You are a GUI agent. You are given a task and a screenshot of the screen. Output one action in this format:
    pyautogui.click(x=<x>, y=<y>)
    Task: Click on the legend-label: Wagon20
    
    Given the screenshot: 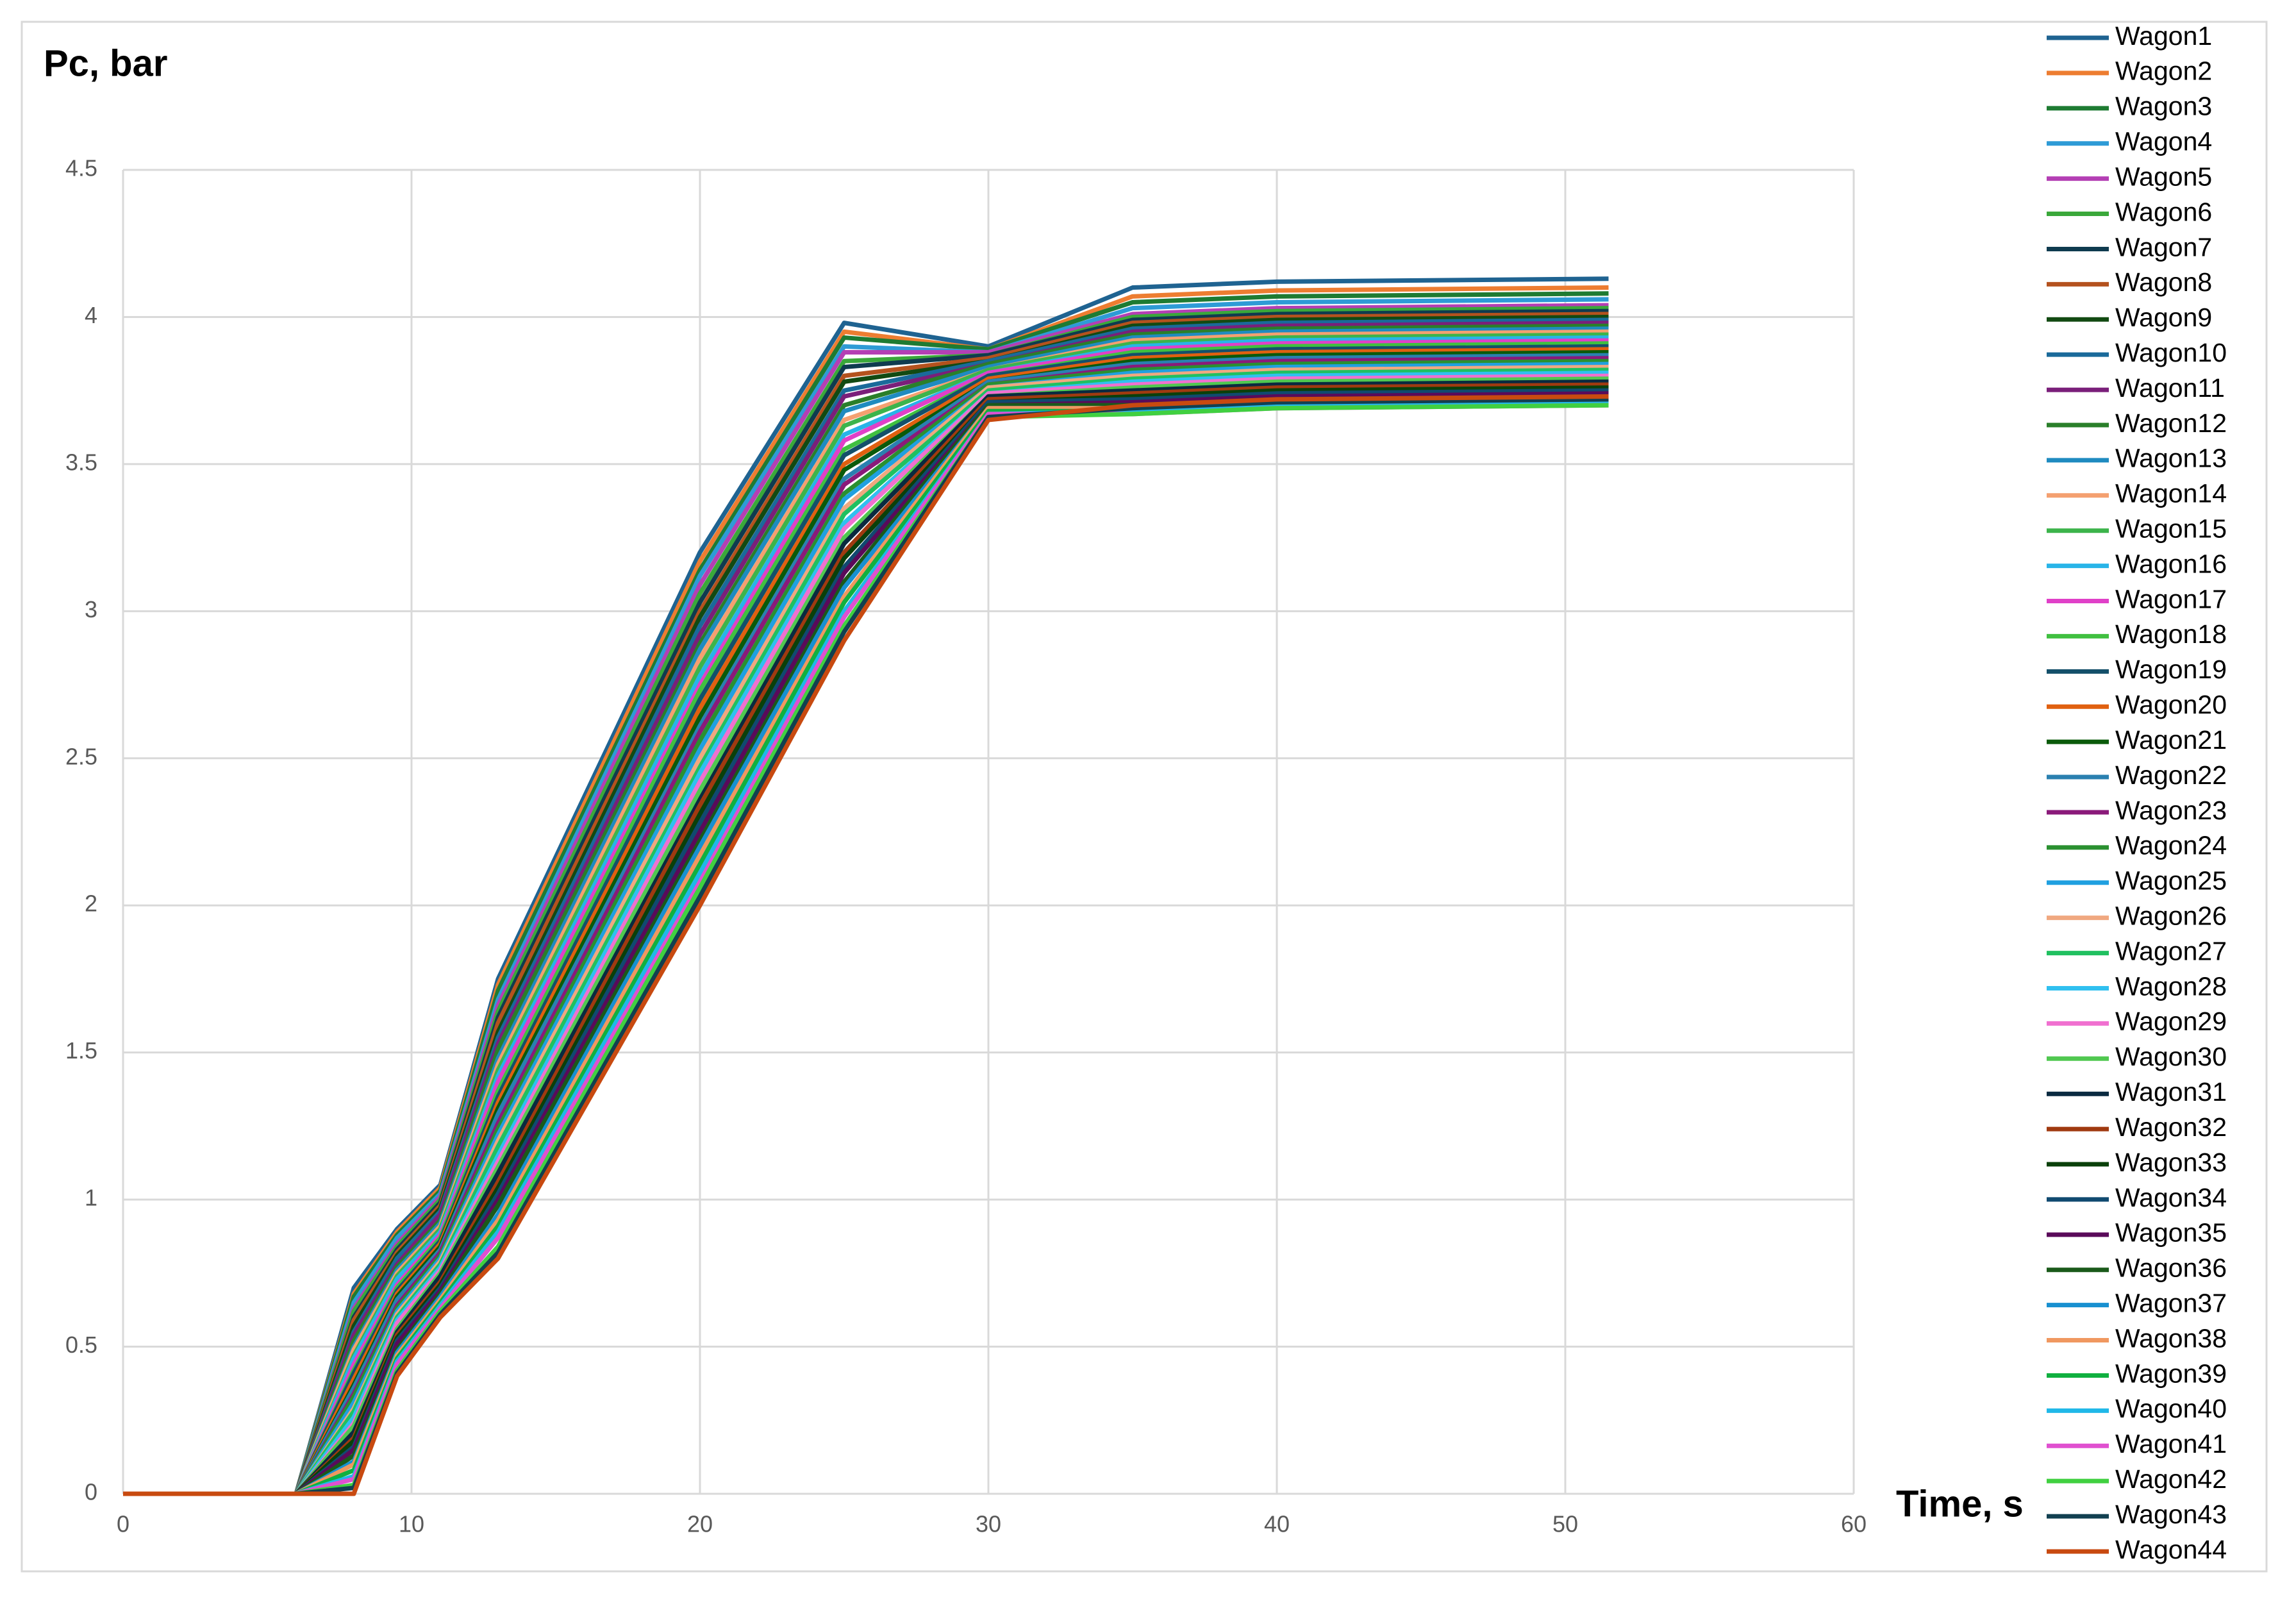 What is the action you would take?
    pyautogui.click(x=2171, y=704)
    